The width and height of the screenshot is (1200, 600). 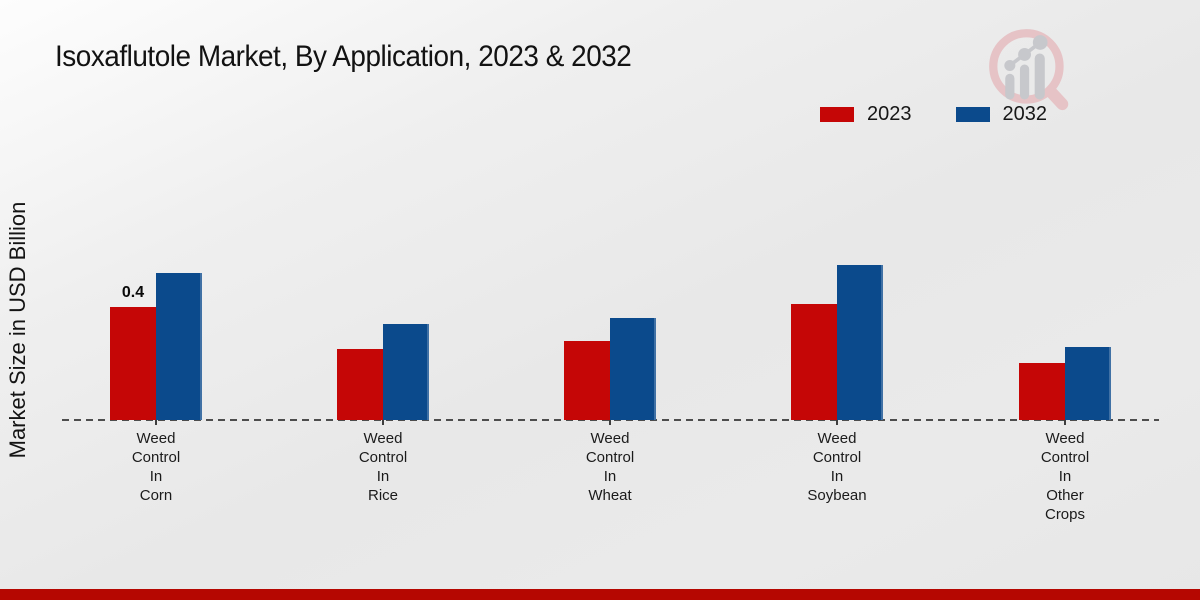 I want to click on bar-data-label: 0.4, so click(x=133, y=292).